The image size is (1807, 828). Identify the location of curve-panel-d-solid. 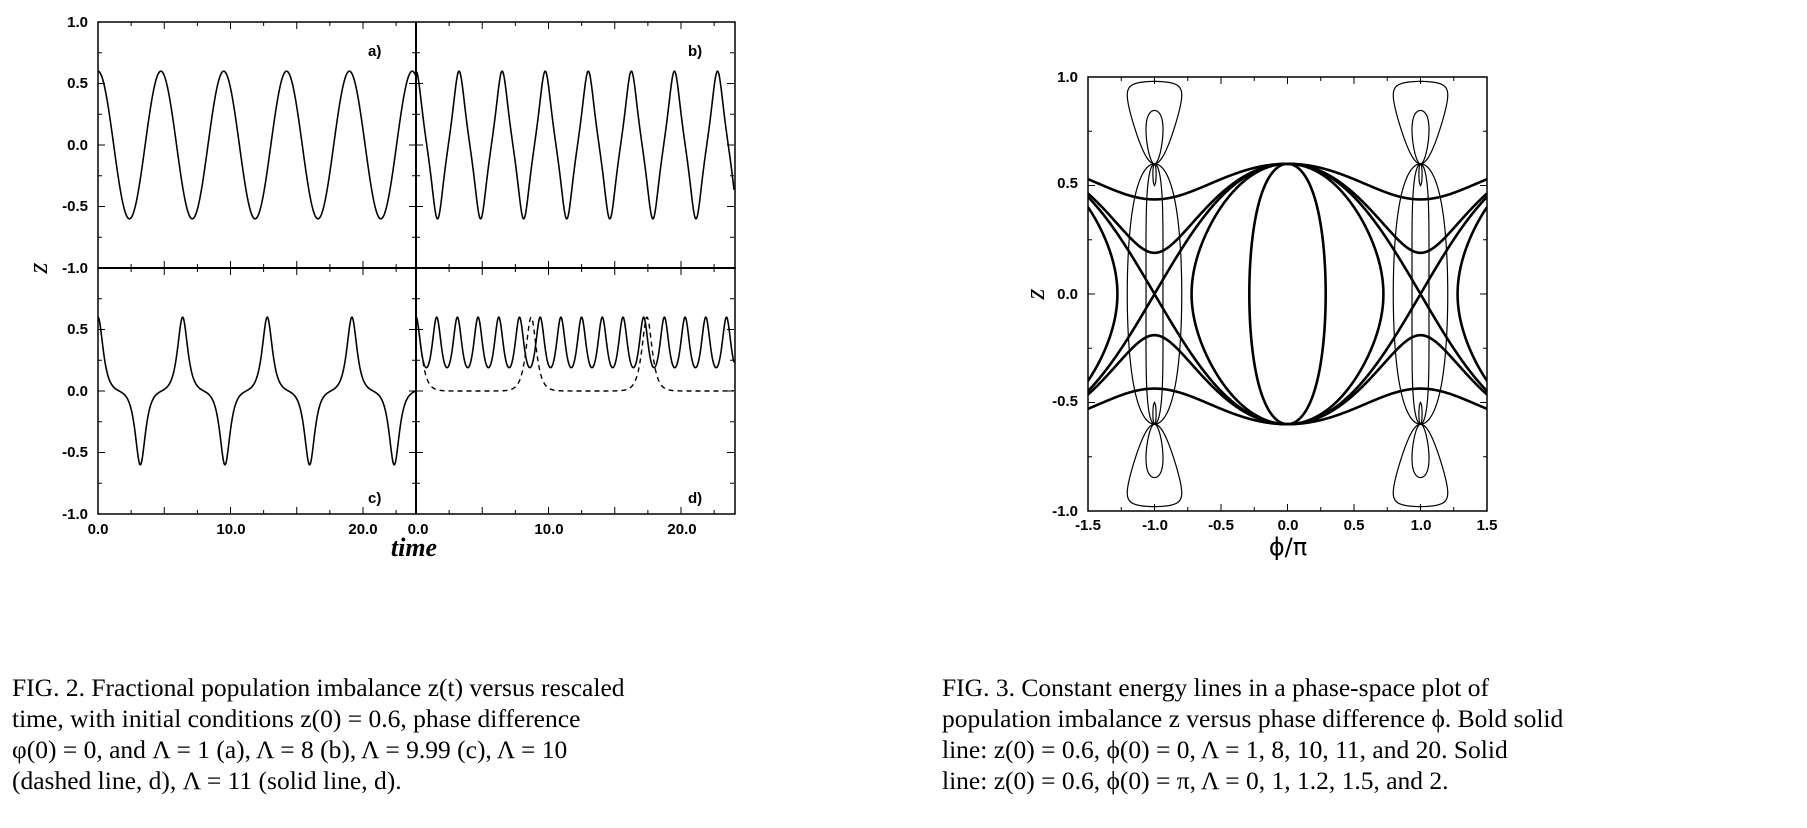
(575, 342).